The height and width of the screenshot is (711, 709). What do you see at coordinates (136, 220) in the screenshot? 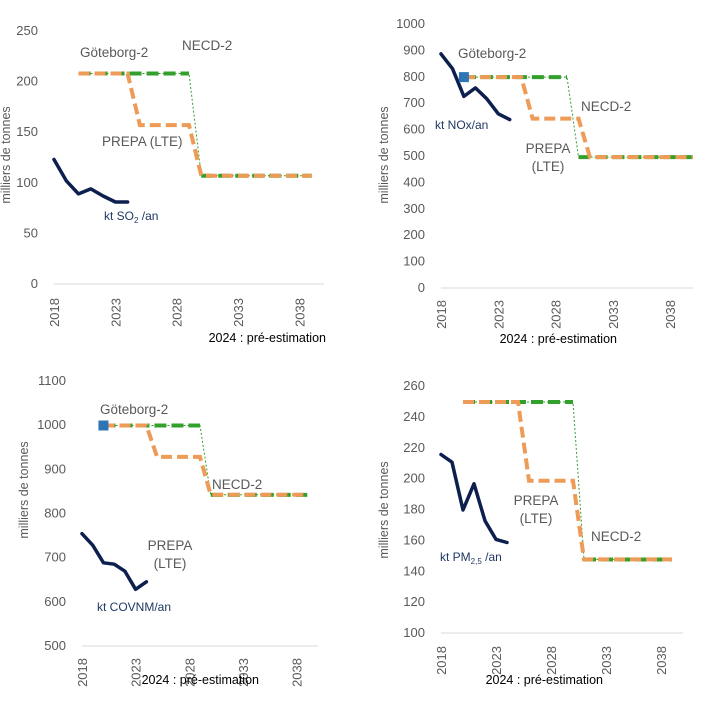
I see `label-observed-subscript: 2` at bounding box center [136, 220].